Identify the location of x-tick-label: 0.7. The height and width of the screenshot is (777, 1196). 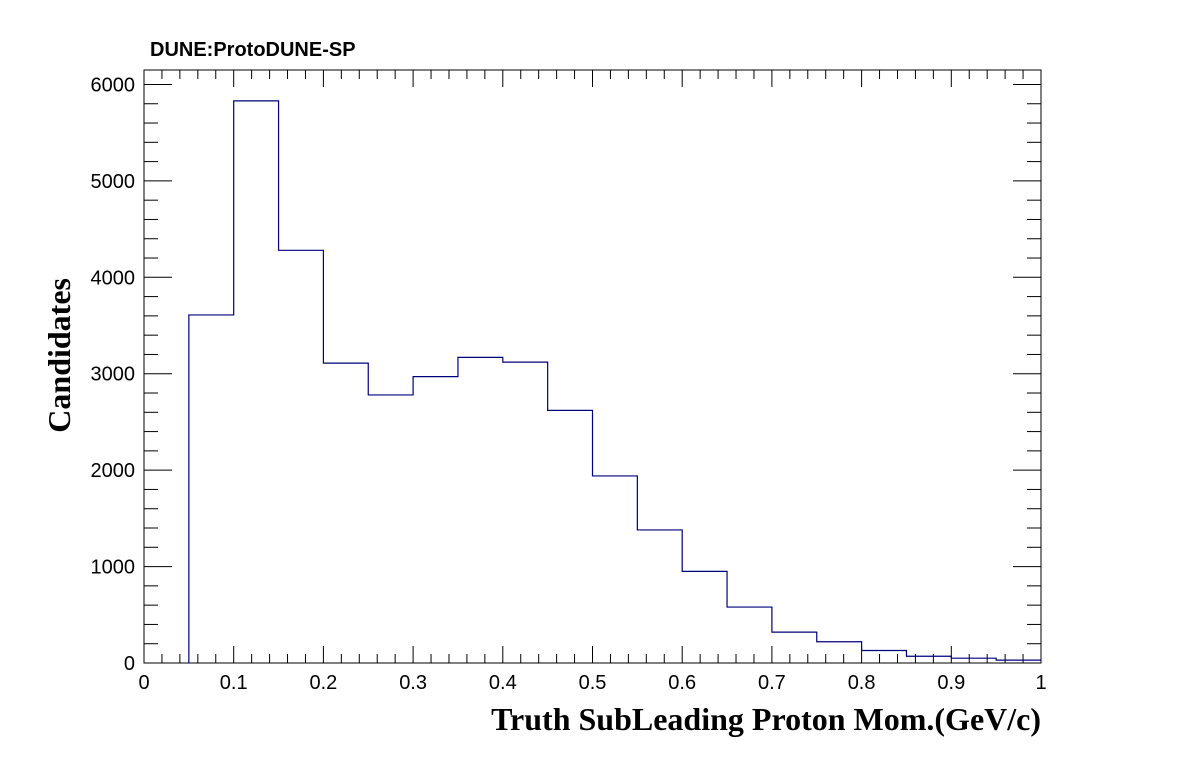
(772, 683).